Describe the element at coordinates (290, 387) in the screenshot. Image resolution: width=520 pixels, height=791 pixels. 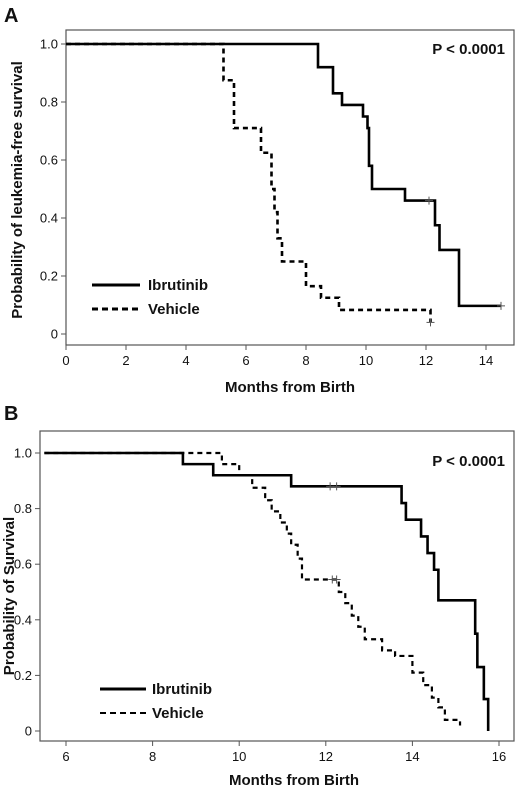
I see `panel-a-x-axis-title: Months from Birth` at that location.